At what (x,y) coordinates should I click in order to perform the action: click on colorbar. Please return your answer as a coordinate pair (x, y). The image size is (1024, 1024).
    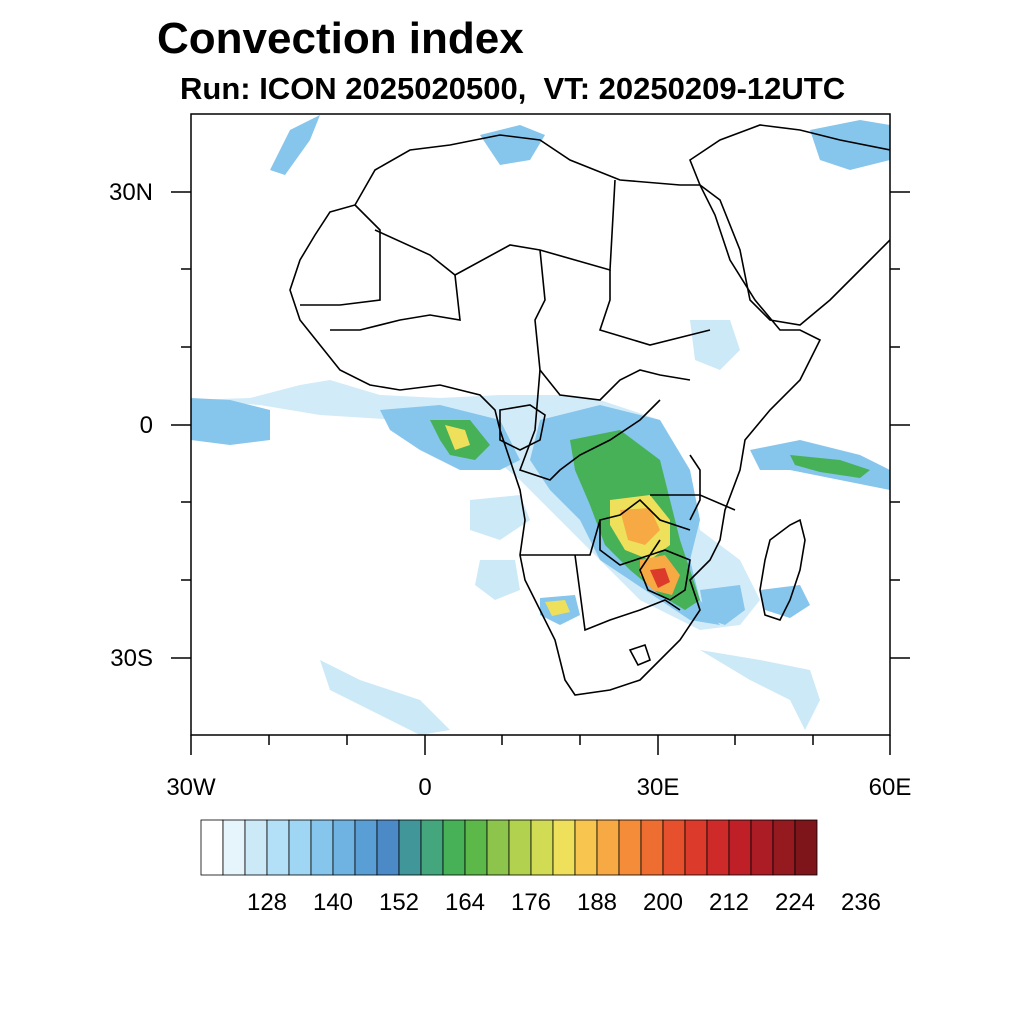
    Looking at the image, I should click on (509, 847).